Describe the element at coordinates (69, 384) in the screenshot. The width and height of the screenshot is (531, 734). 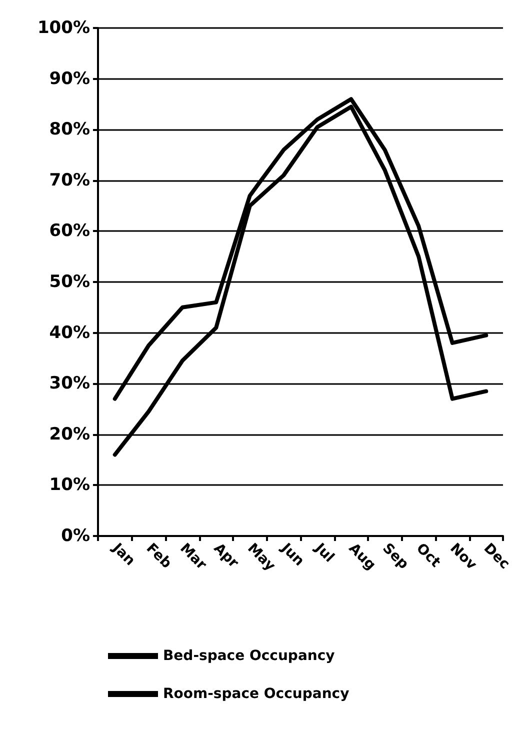
I see `y-tick-label: 30%` at that location.